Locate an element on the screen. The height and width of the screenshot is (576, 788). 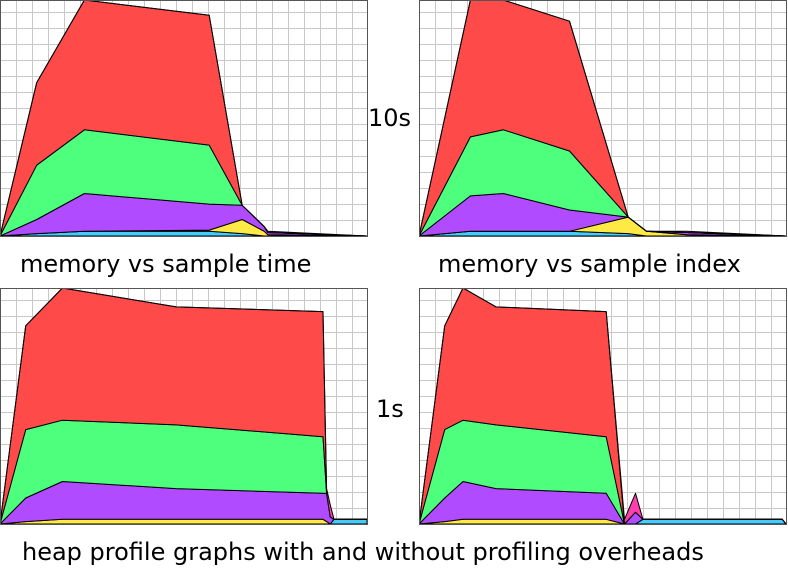
label-memory-vs-sample-time: memory vs sample time is located at coordinates (166, 264).